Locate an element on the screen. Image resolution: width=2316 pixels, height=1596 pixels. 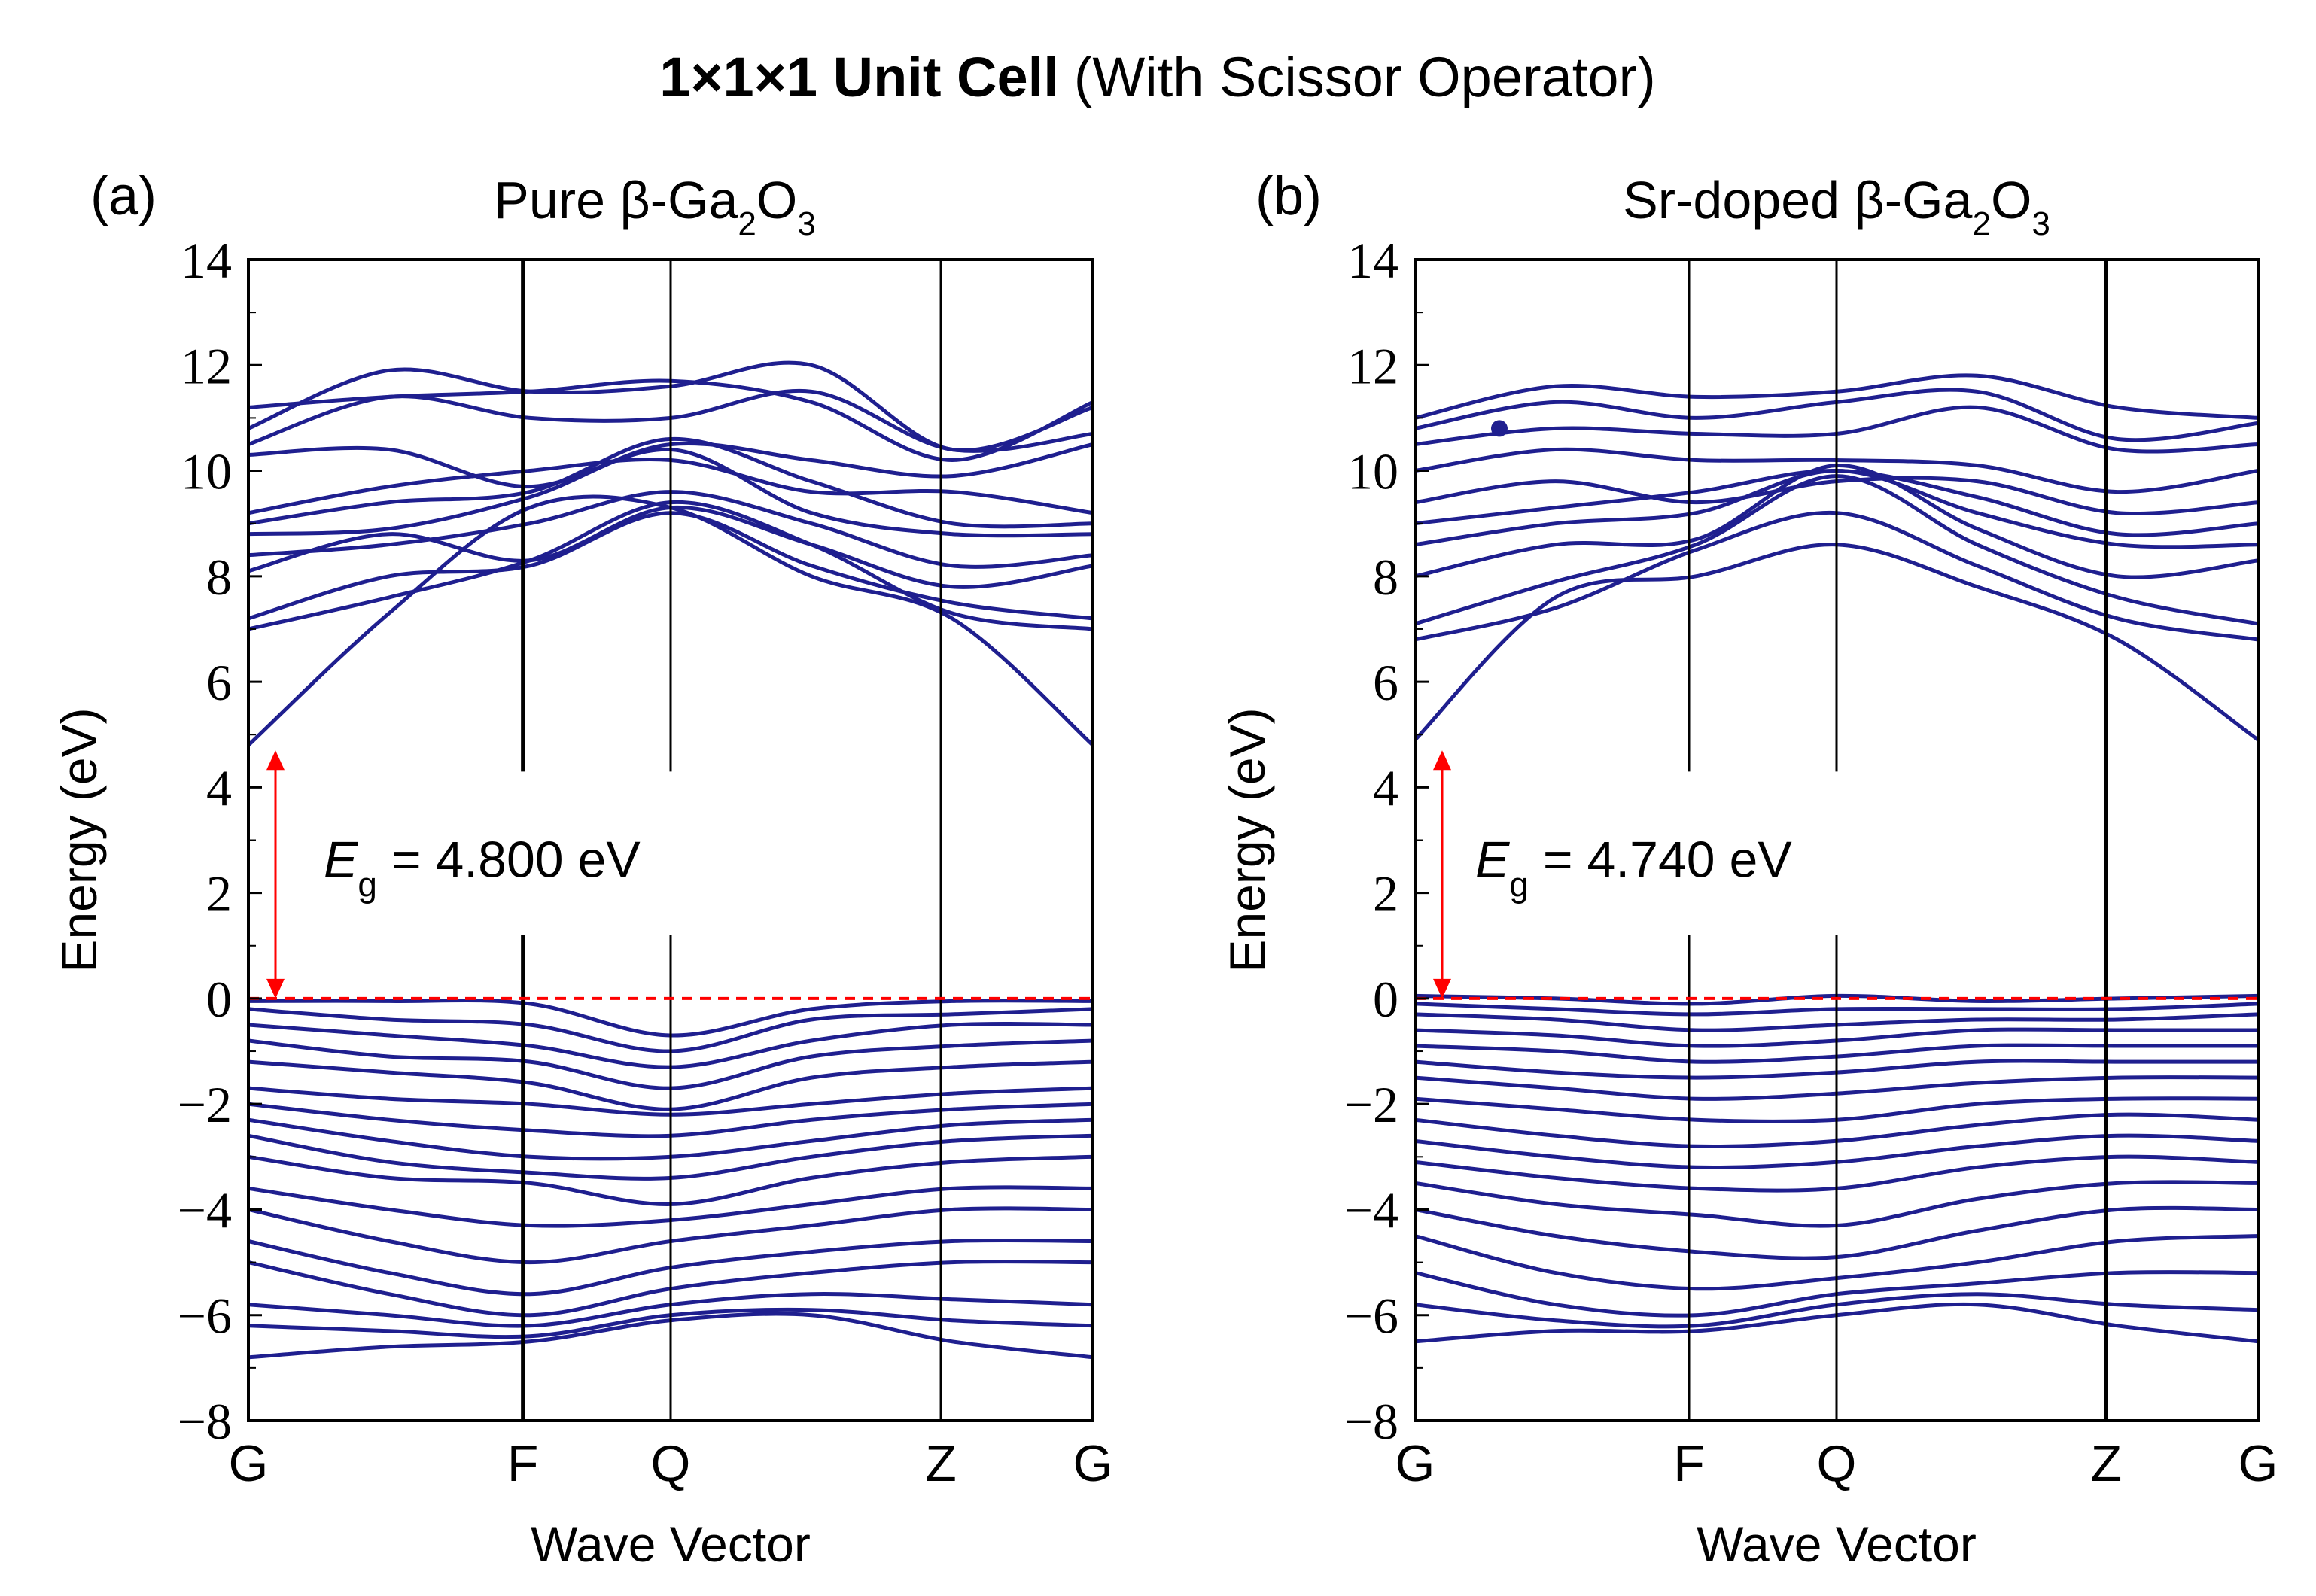
gap-label: Eg = 4.740 eV is located at coordinates (1633, 867).